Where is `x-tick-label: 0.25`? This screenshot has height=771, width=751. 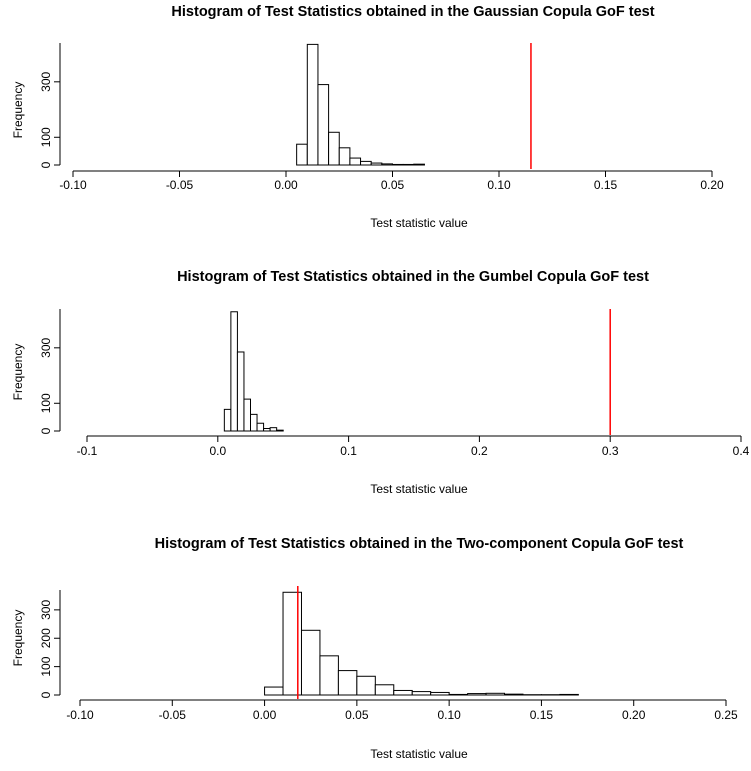 x-tick-label: 0.25 is located at coordinates (726, 715).